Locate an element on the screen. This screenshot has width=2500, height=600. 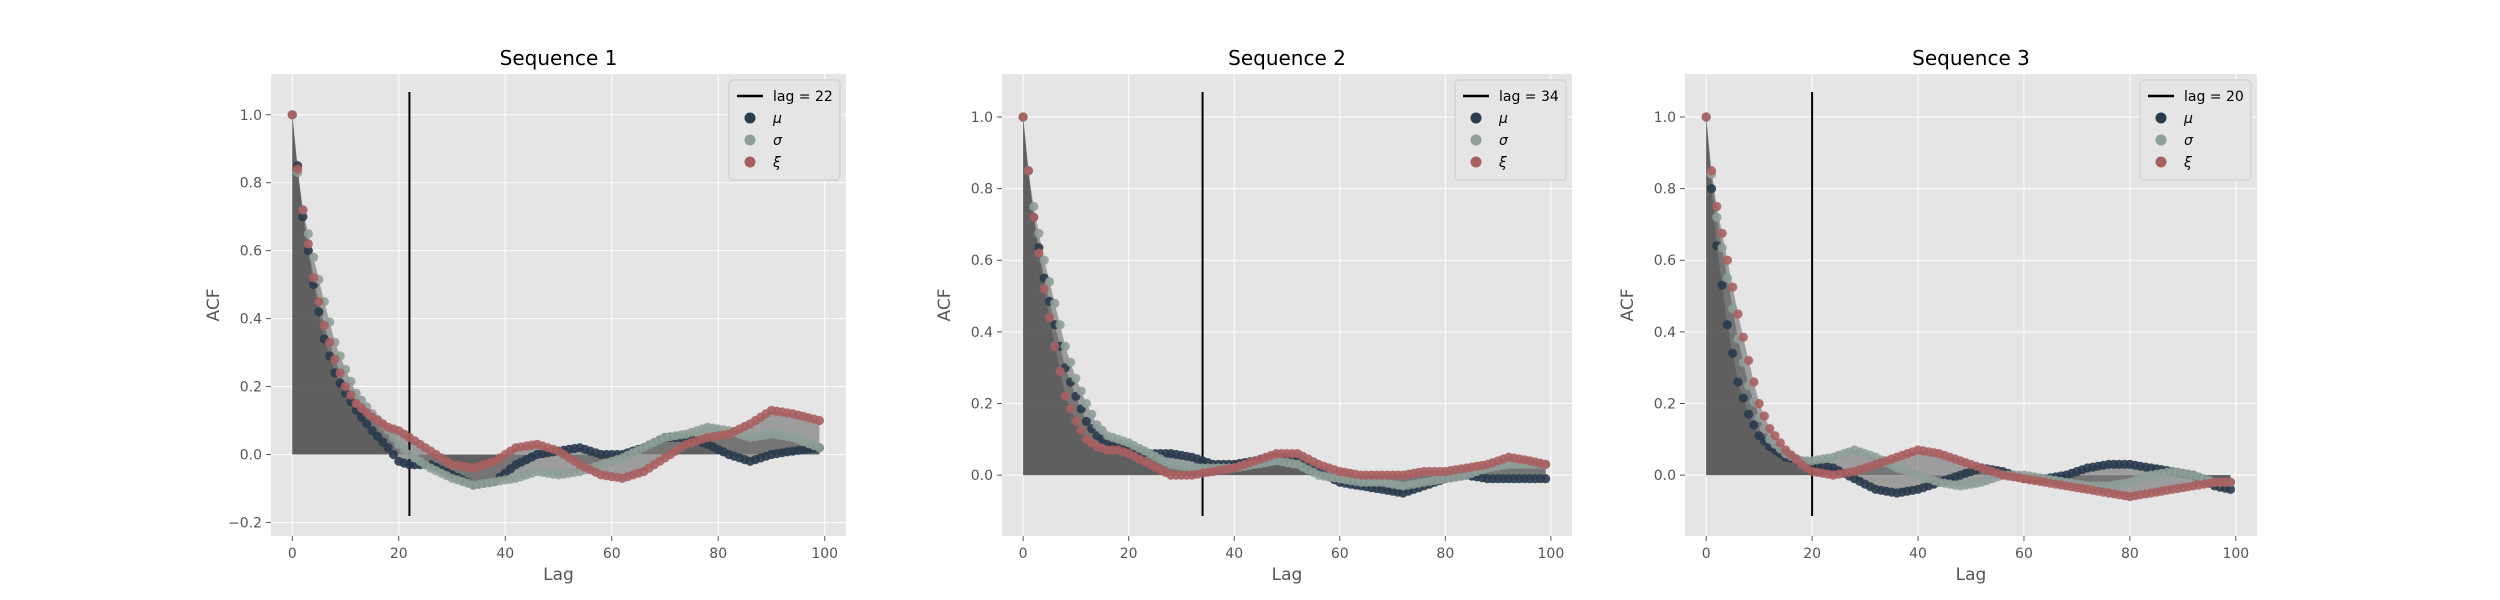
chart-title: Sequence 1 is located at coordinates (559, 58).